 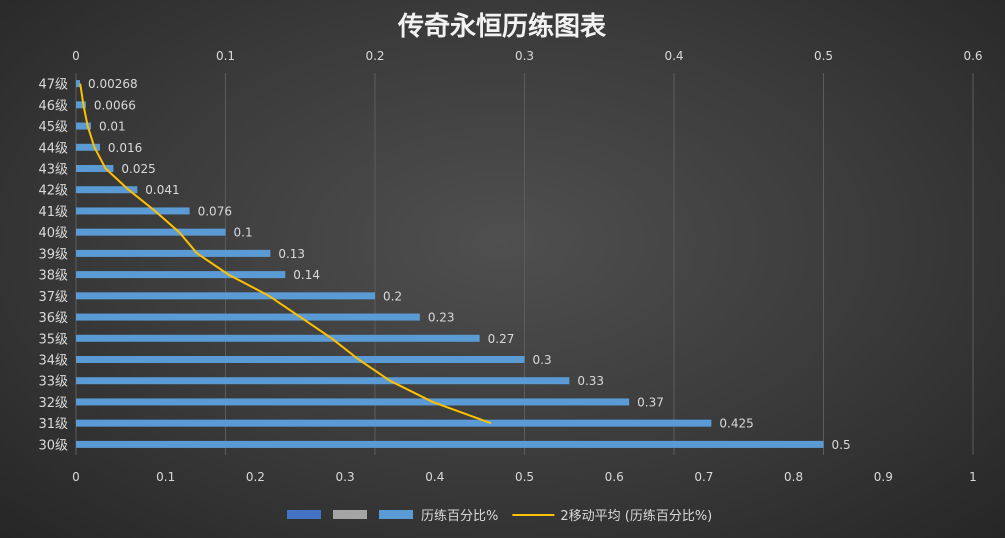 I want to click on top-tick-label: 0, so click(x=76, y=56).